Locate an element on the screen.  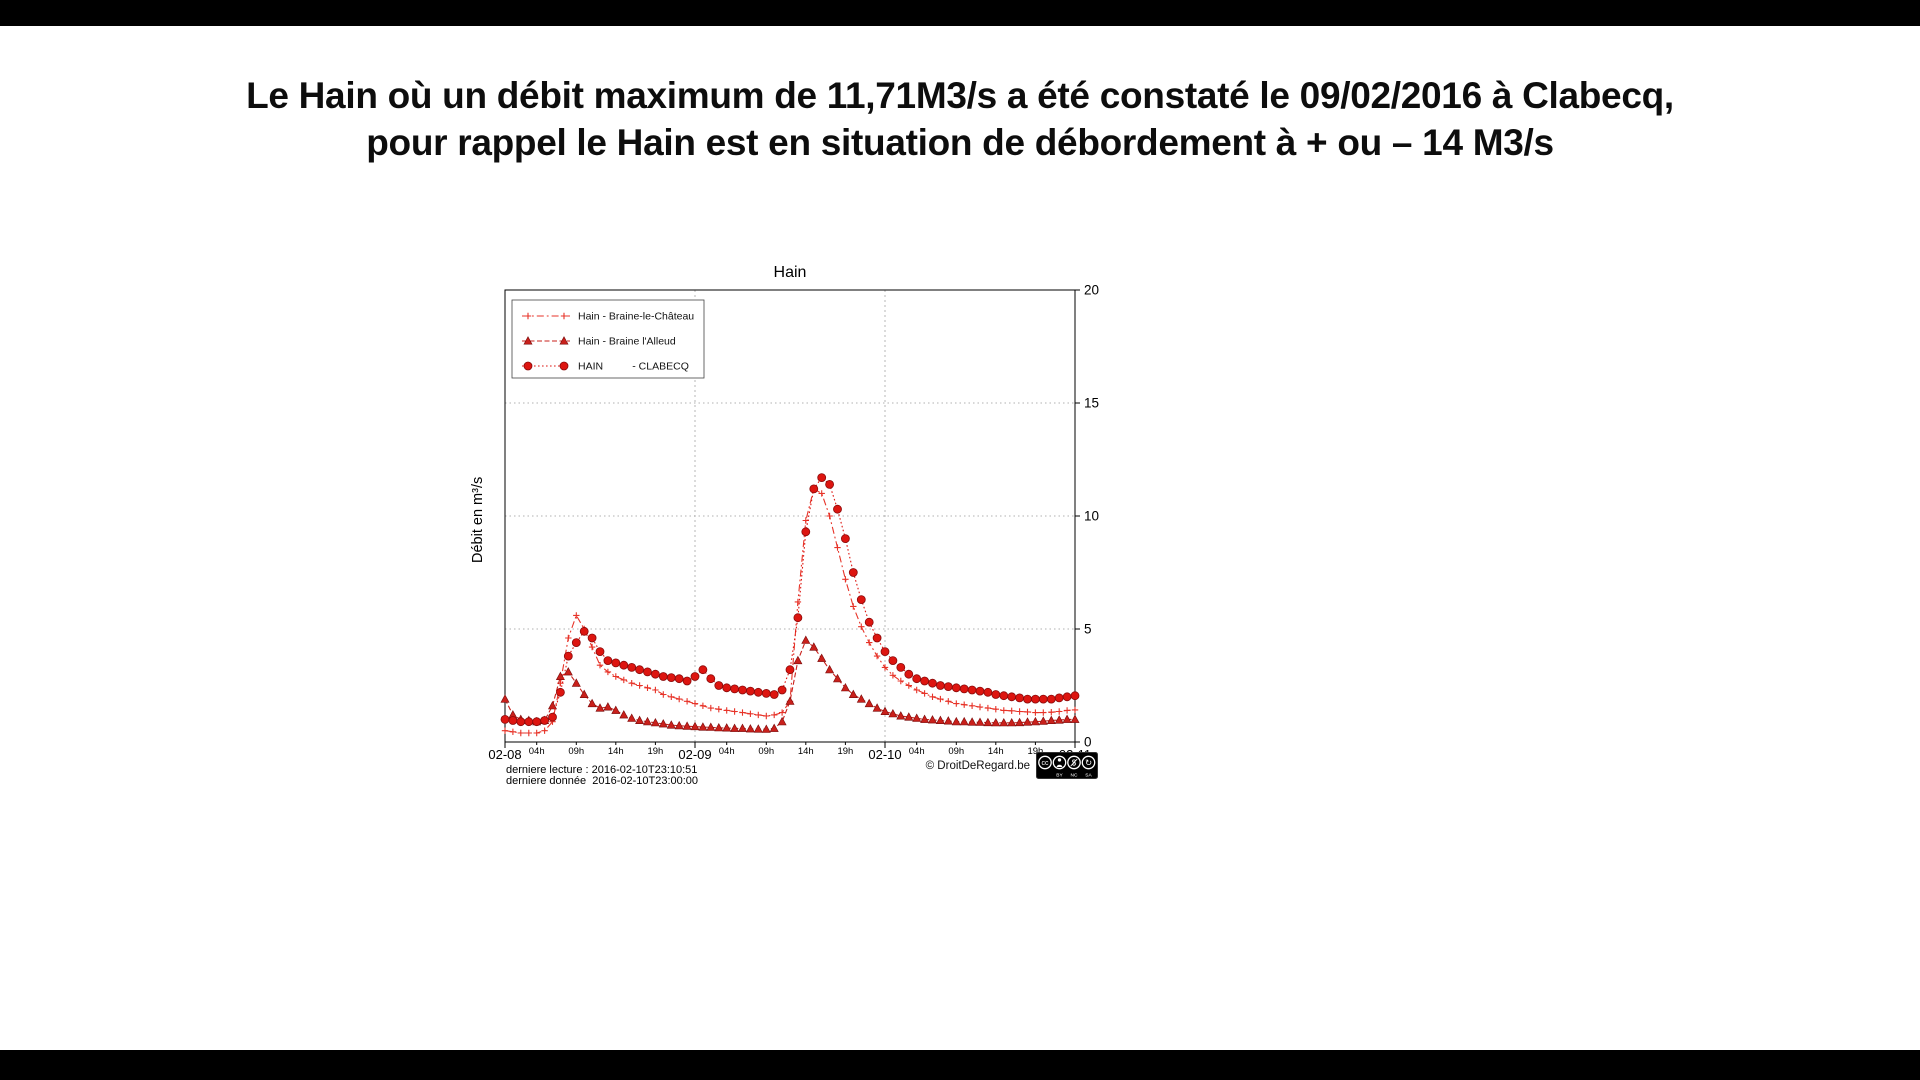
nc-slash-icon is located at coordinates (1074, 762).